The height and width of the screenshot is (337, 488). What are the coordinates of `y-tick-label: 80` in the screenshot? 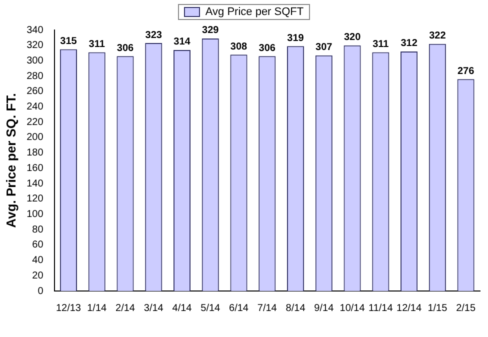 It's located at (38, 230).